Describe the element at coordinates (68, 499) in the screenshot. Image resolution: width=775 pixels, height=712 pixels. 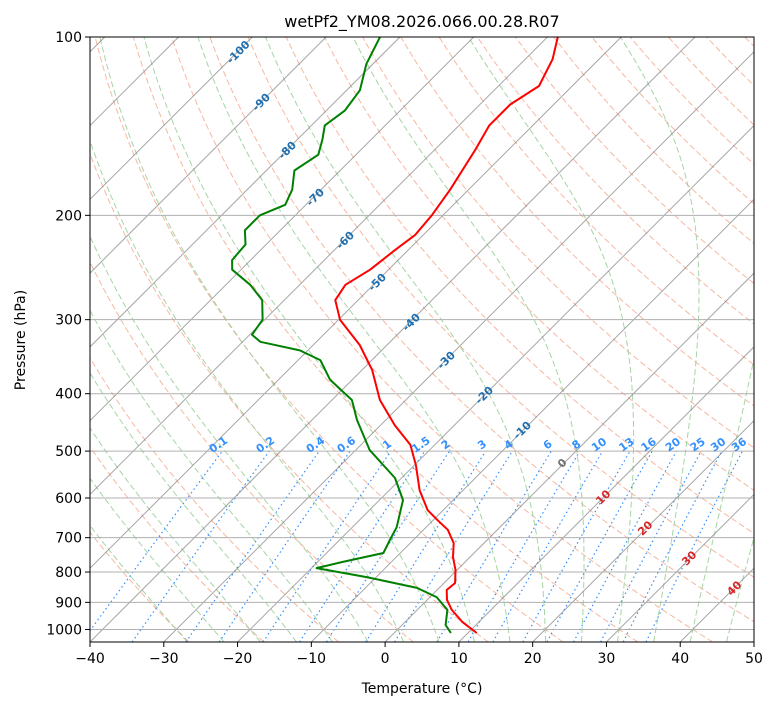
I see `y-tick-label: 600` at that location.